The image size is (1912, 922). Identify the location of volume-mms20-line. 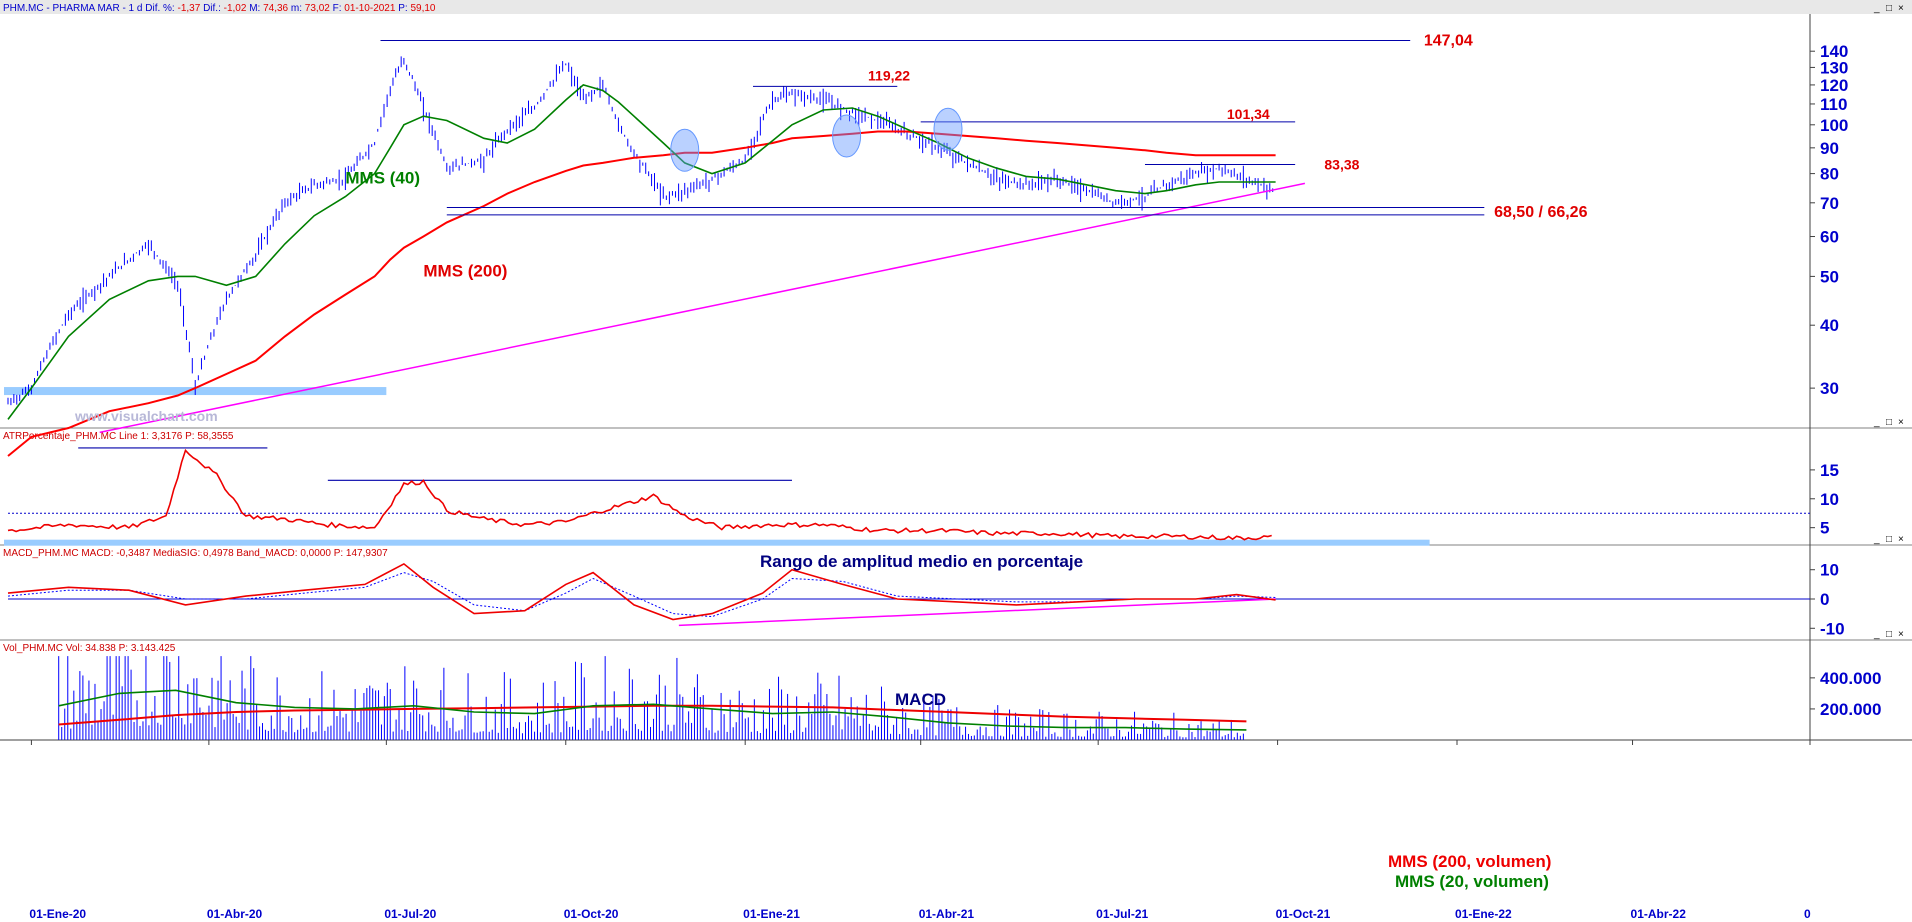
(652, 710).